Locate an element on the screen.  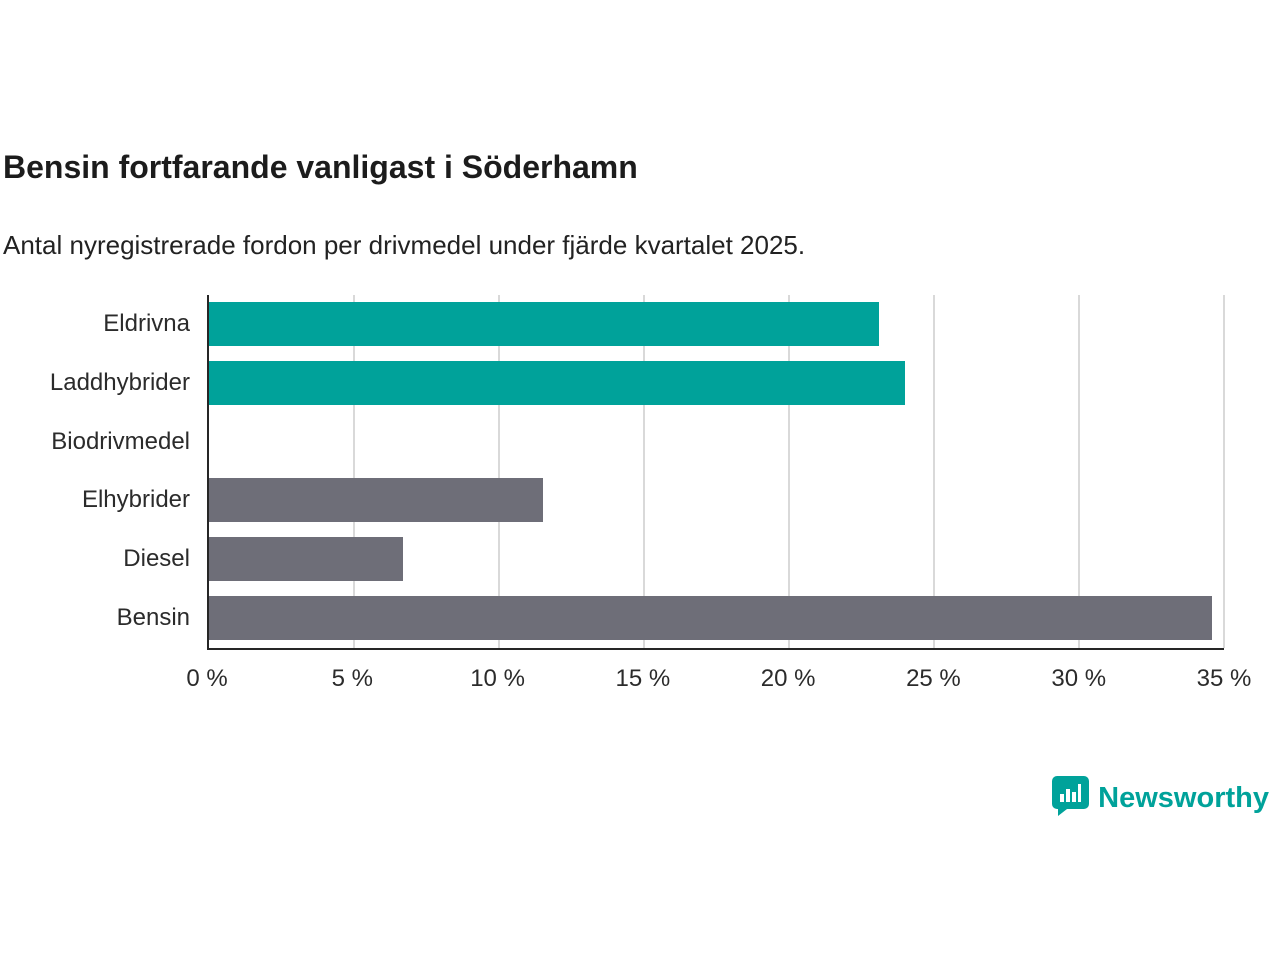
bar-row: Bensin is located at coordinates (670, 618).